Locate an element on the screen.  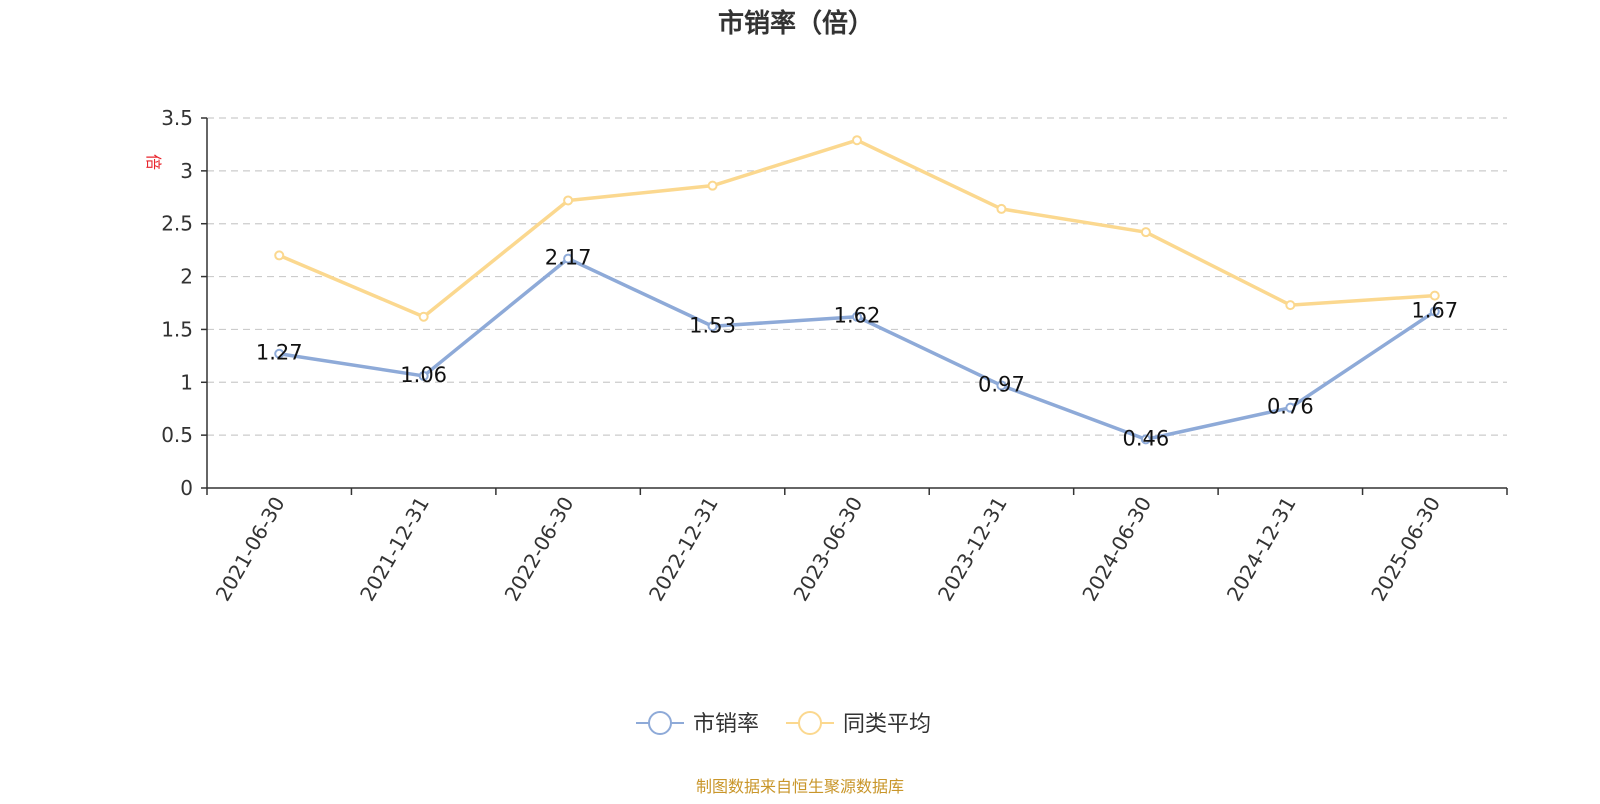
legend-label: 同类平均 is located at coordinates (887, 724).